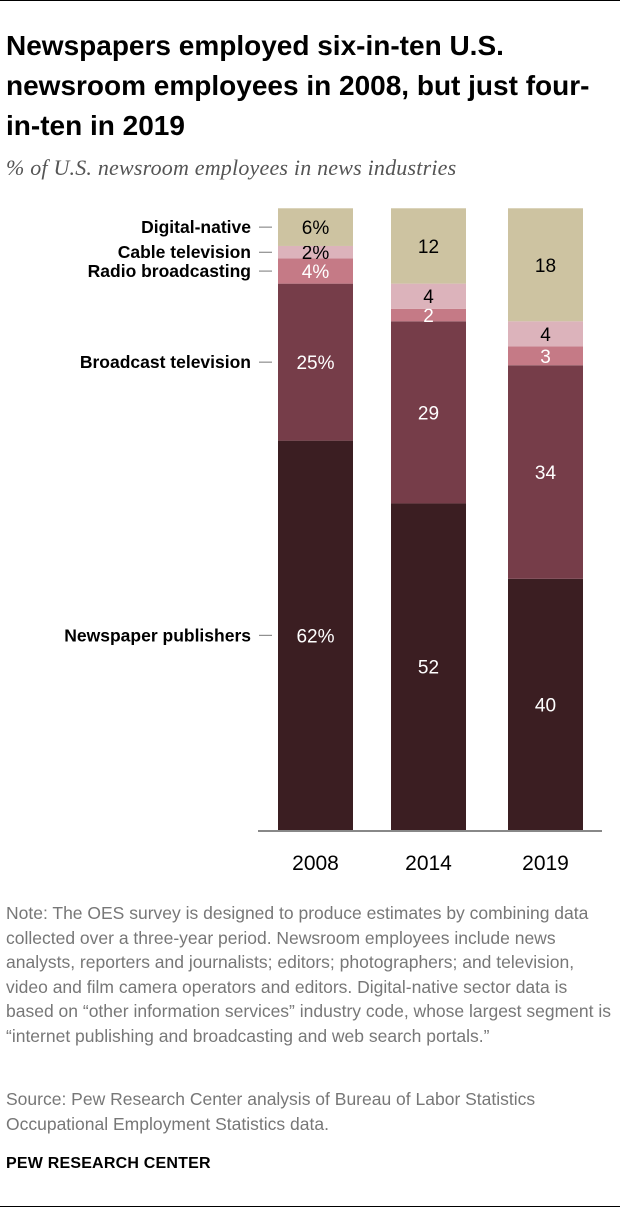 The width and height of the screenshot is (620, 1210). I want to click on series-label: Radio broadcasting, so click(169, 271).